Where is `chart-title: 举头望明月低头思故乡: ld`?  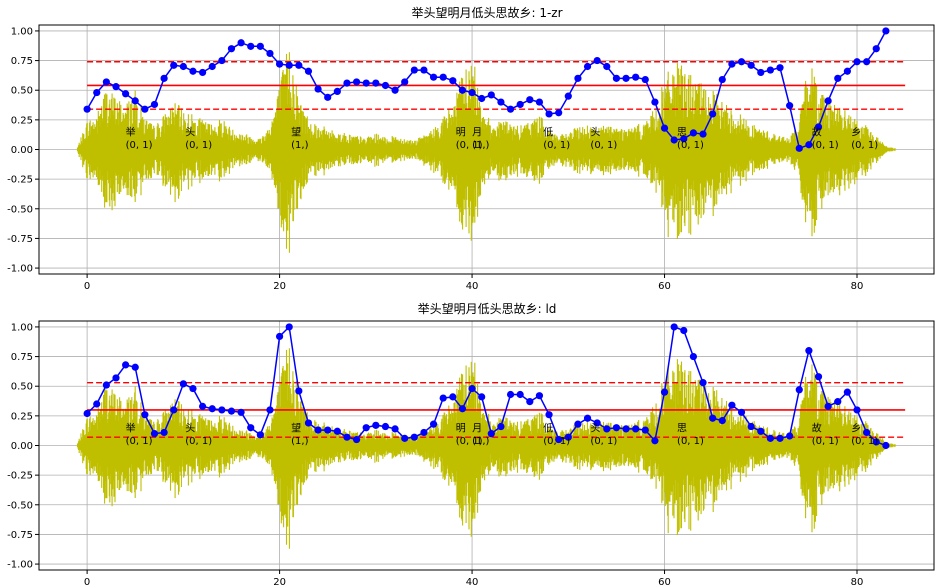 chart-title: 举头望明月低头思故乡: ld is located at coordinates (487, 308).